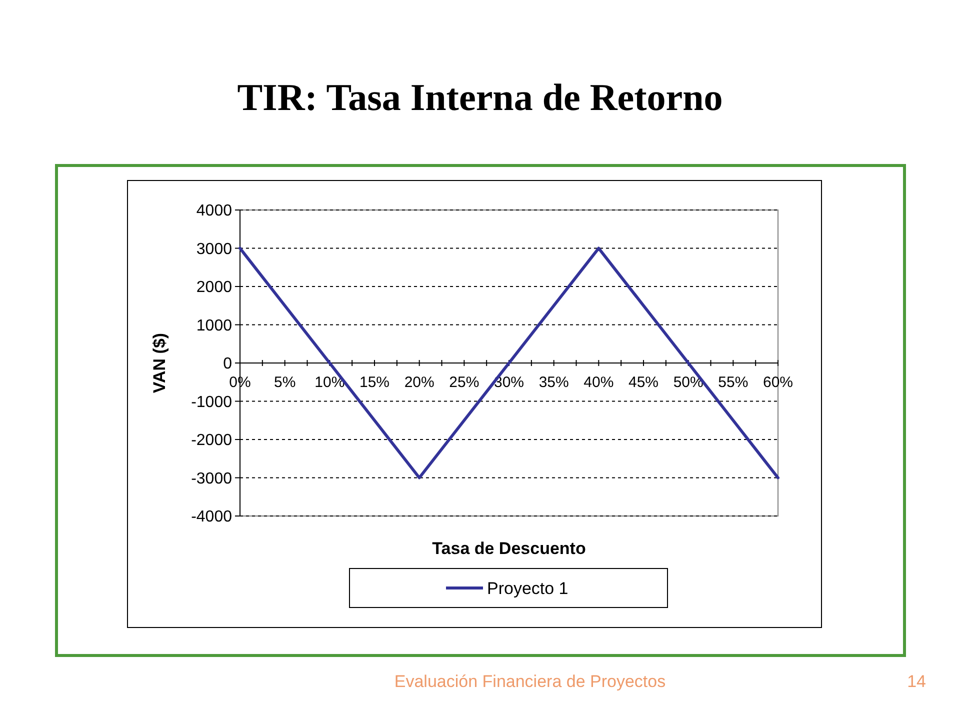  Describe the element at coordinates (688, 382) in the screenshot. I see `x-tick-label: 50%` at that location.